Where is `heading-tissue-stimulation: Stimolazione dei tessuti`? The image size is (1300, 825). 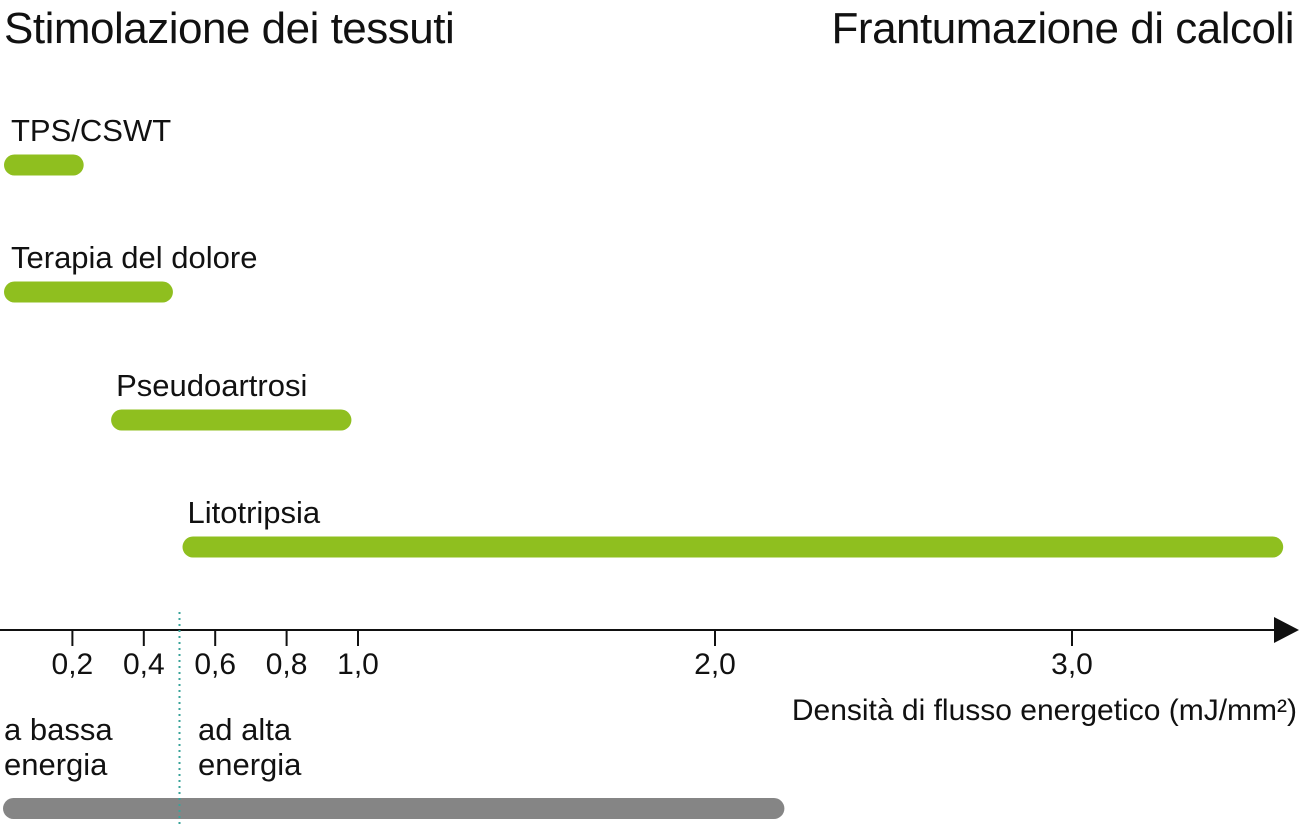
heading-tissue-stimulation: Stimolazione dei tessuti is located at coordinates (229, 28).